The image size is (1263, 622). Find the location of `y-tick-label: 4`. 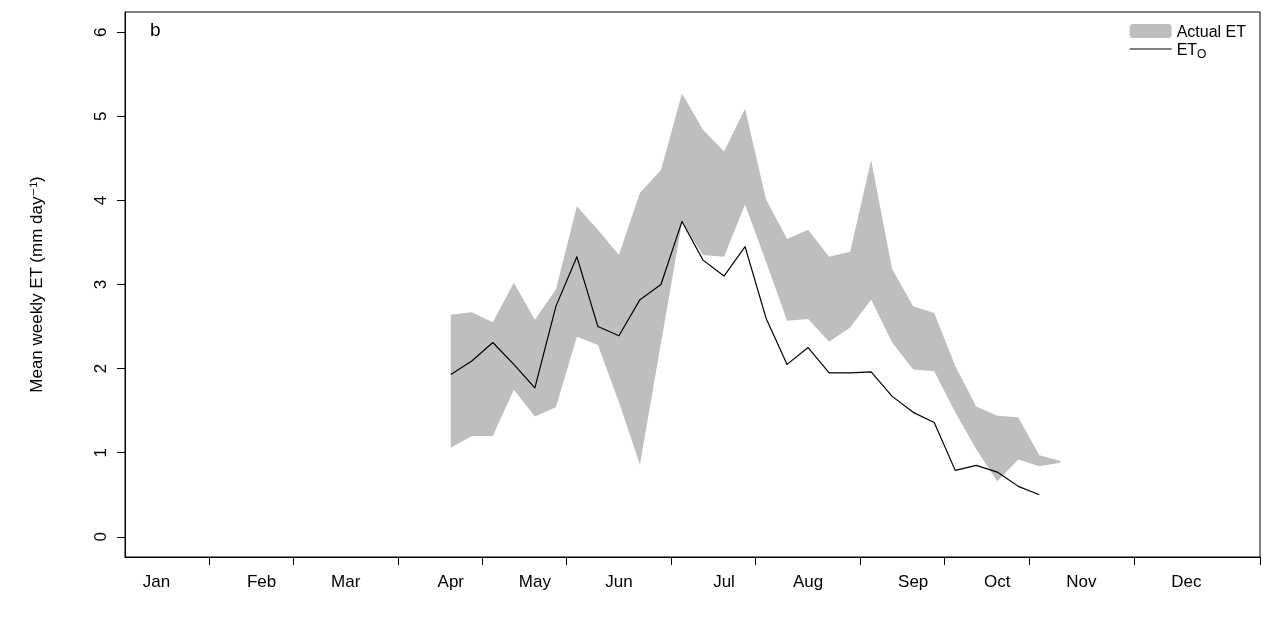

y-tick-label: 4 is located at coordinates (100, 200).